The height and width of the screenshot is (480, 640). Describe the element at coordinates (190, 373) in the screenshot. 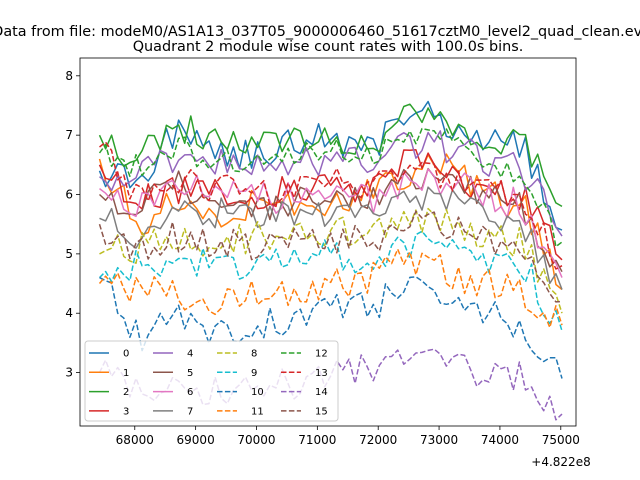

I see `legend-label-5: 5` at that location.